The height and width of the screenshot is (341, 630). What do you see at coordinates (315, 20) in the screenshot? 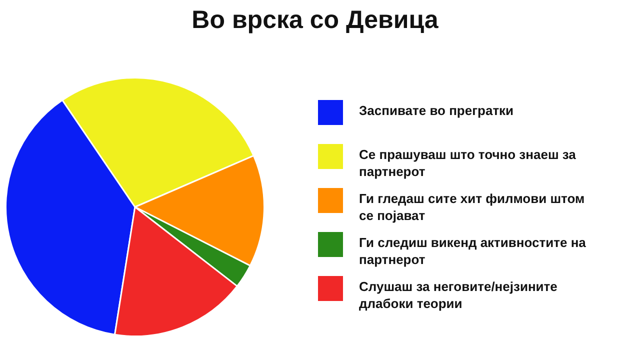
I see `chart-title: Во врска со Девица` at bounding box center [315, 20].